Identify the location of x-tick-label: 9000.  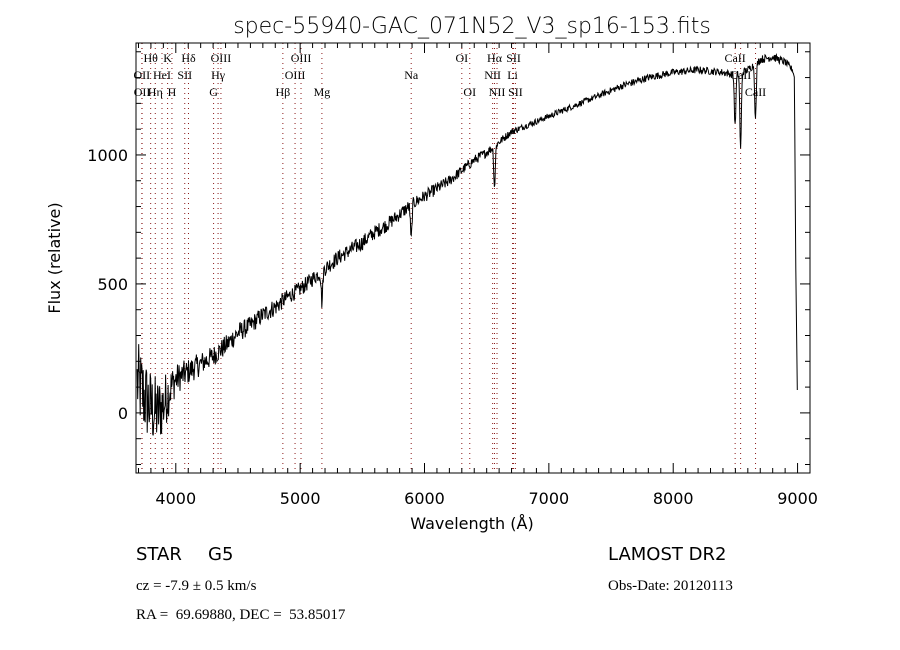
(797, 498).